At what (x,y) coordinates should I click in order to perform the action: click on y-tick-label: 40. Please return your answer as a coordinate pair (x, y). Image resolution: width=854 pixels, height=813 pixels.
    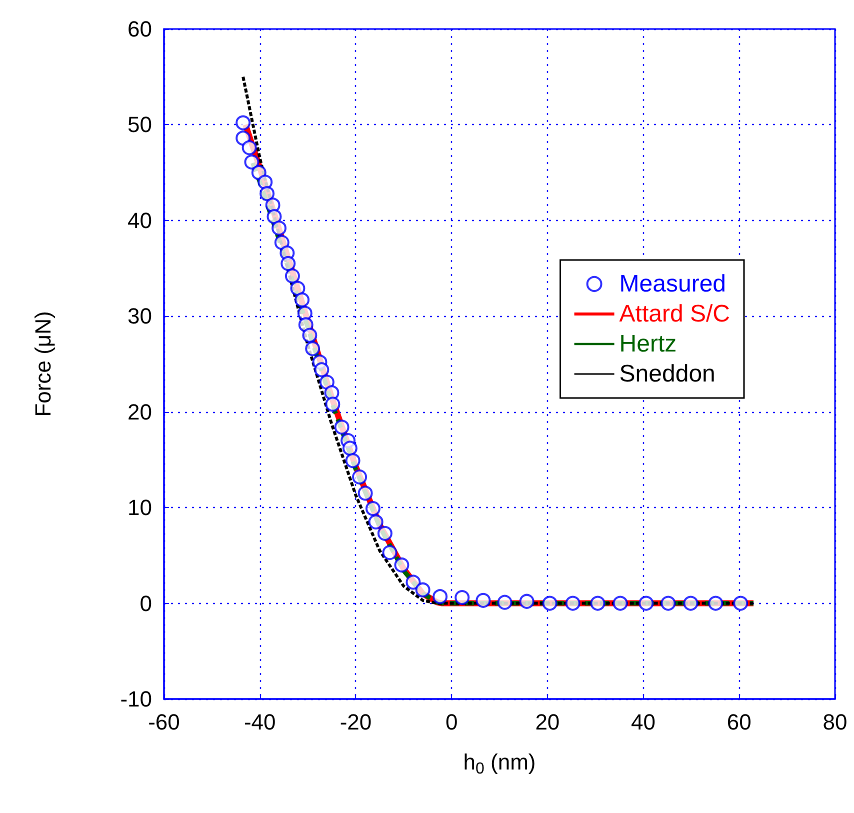
    Looking at the image, I should click on (140, 220).